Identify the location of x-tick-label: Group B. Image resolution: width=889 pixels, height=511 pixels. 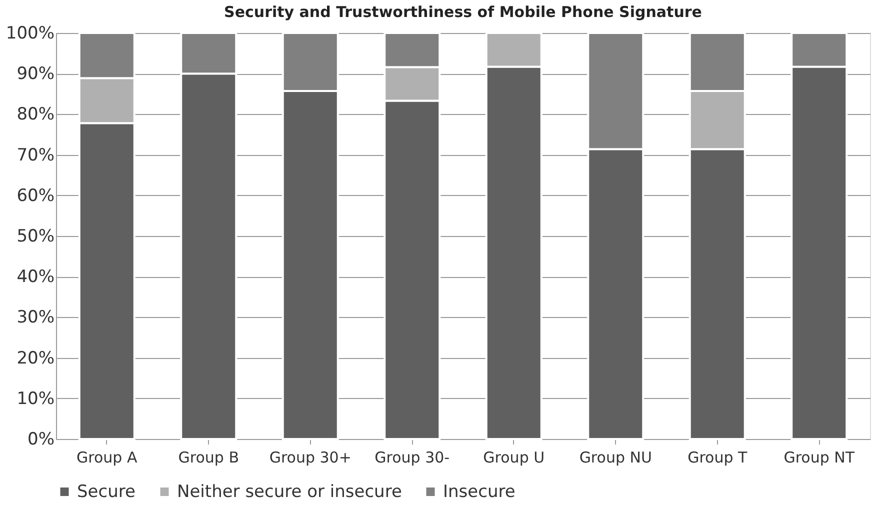
(208, 457).